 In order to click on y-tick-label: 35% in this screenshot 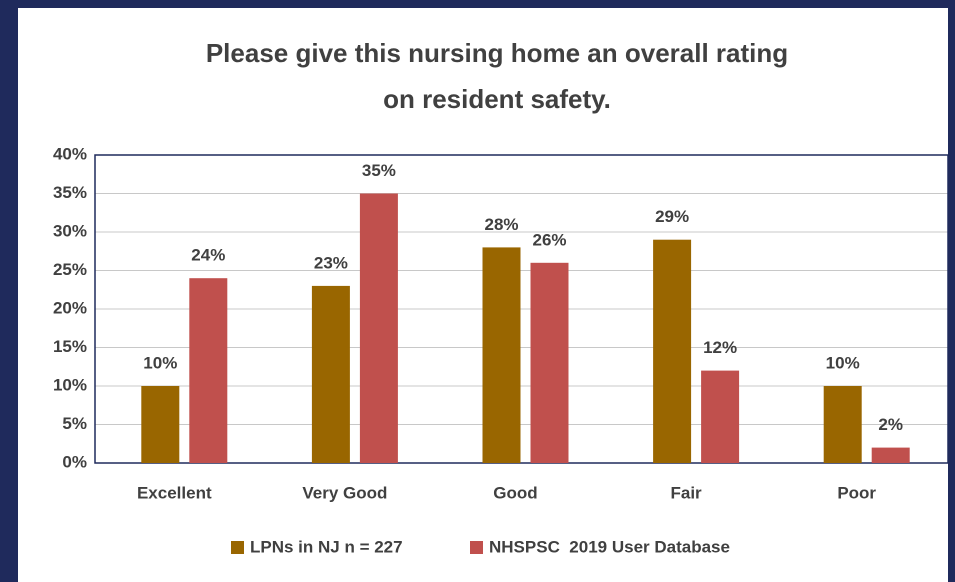, I will do `click(70, 192)`.